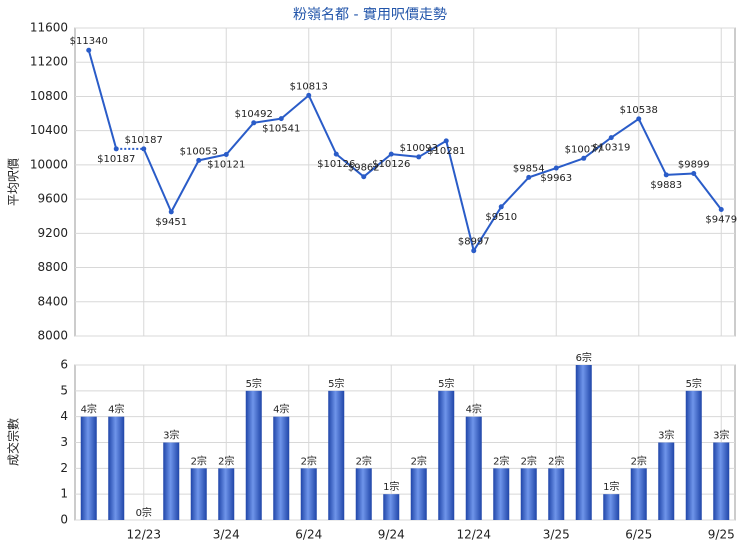 Image resolution: width=740 pixels, height=550 pixels. I want to click on y-tick-label: 2, so click(64, 468).